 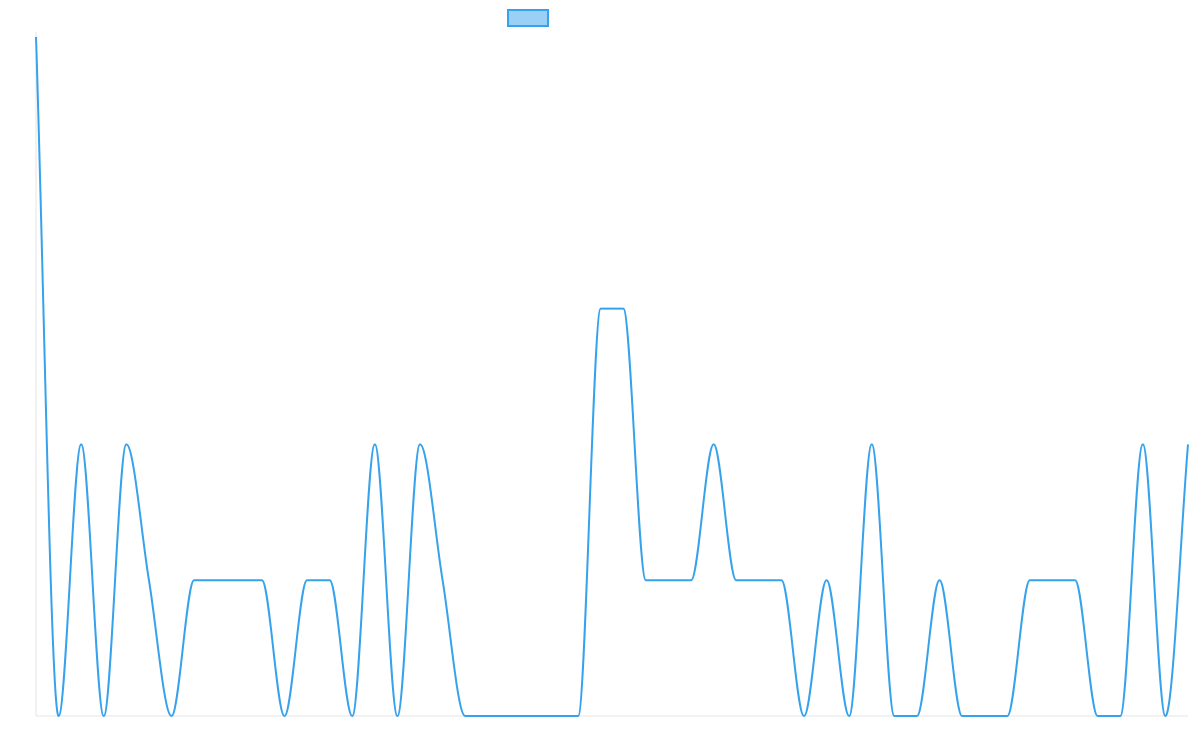 I want to click on legend, so click(x=528, y=18).